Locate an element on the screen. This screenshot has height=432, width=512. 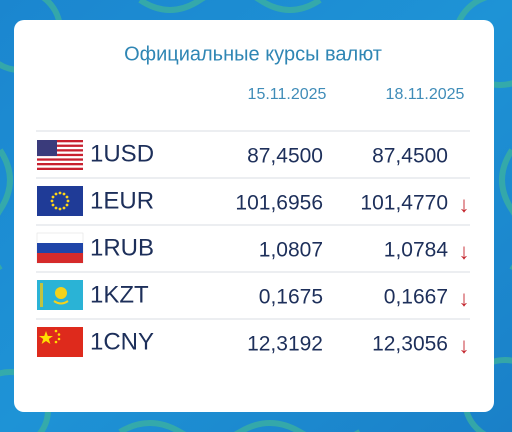
currency-code: 1CNY is located at coordinates (122, 341).